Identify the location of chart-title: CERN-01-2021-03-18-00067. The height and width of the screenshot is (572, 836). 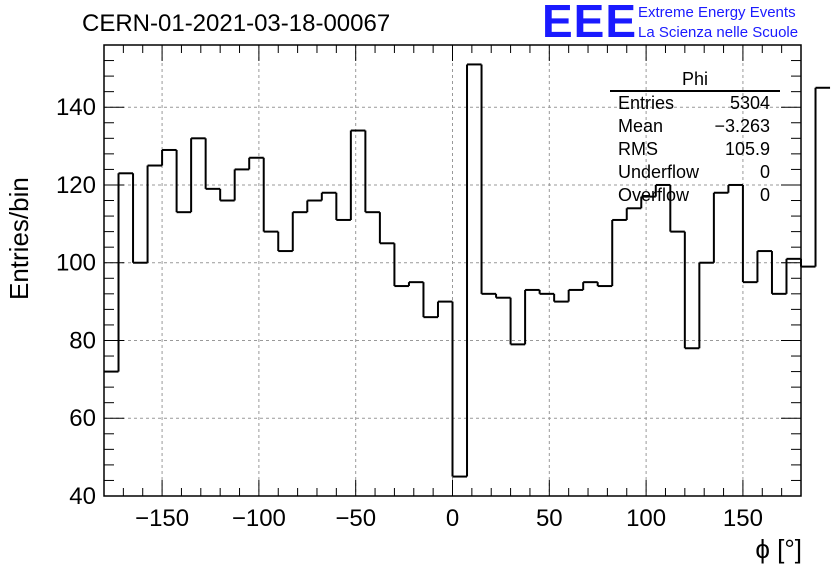
(236, 23).